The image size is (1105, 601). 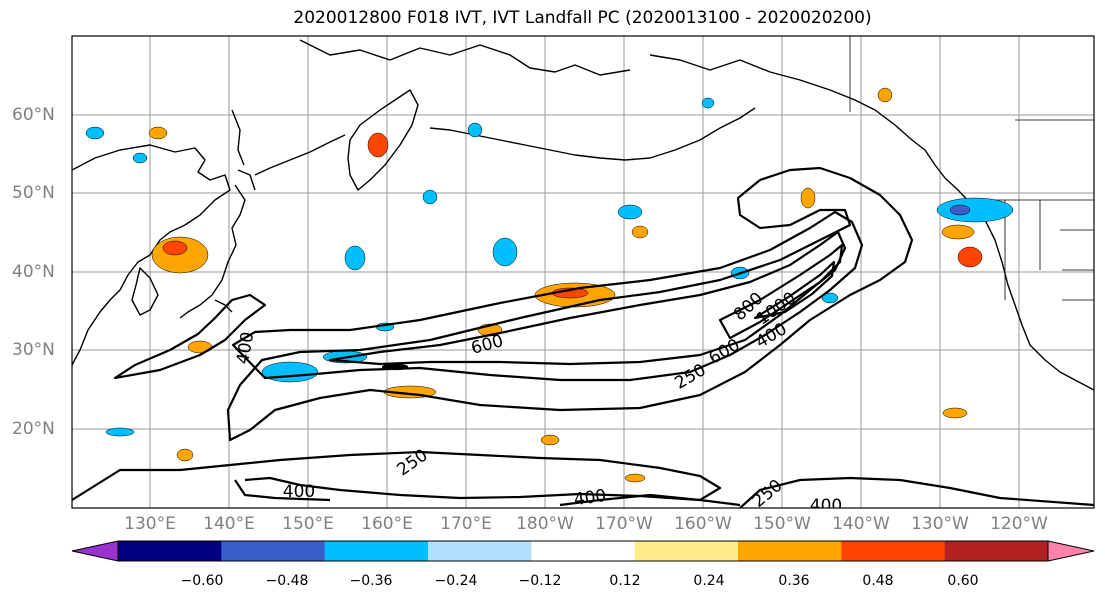 I want to click on coast-korea, so click(x=145, y=291).